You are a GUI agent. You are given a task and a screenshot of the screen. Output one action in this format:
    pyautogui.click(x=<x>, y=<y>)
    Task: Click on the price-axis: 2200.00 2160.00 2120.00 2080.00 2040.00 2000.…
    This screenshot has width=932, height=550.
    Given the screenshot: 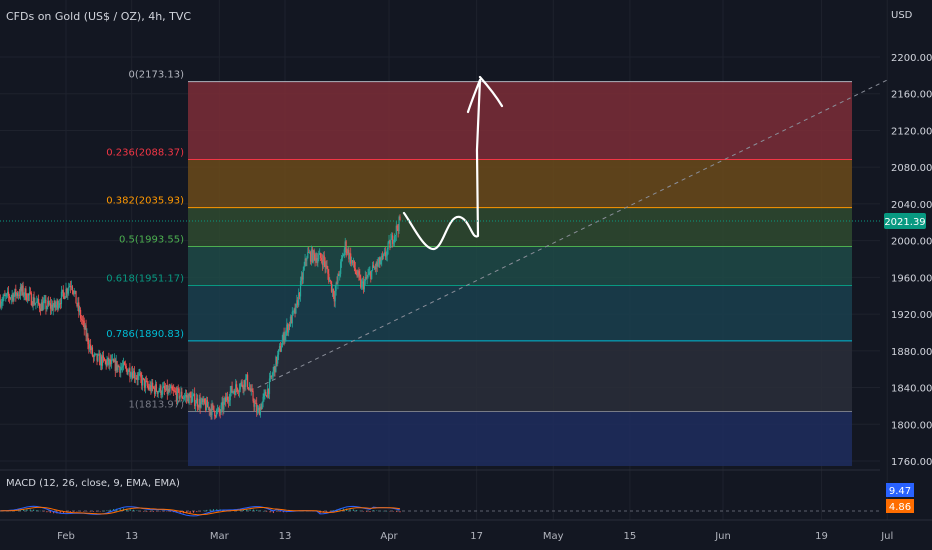 What is the action you would take?
    pyautogui.click(x=911, y=260)
    